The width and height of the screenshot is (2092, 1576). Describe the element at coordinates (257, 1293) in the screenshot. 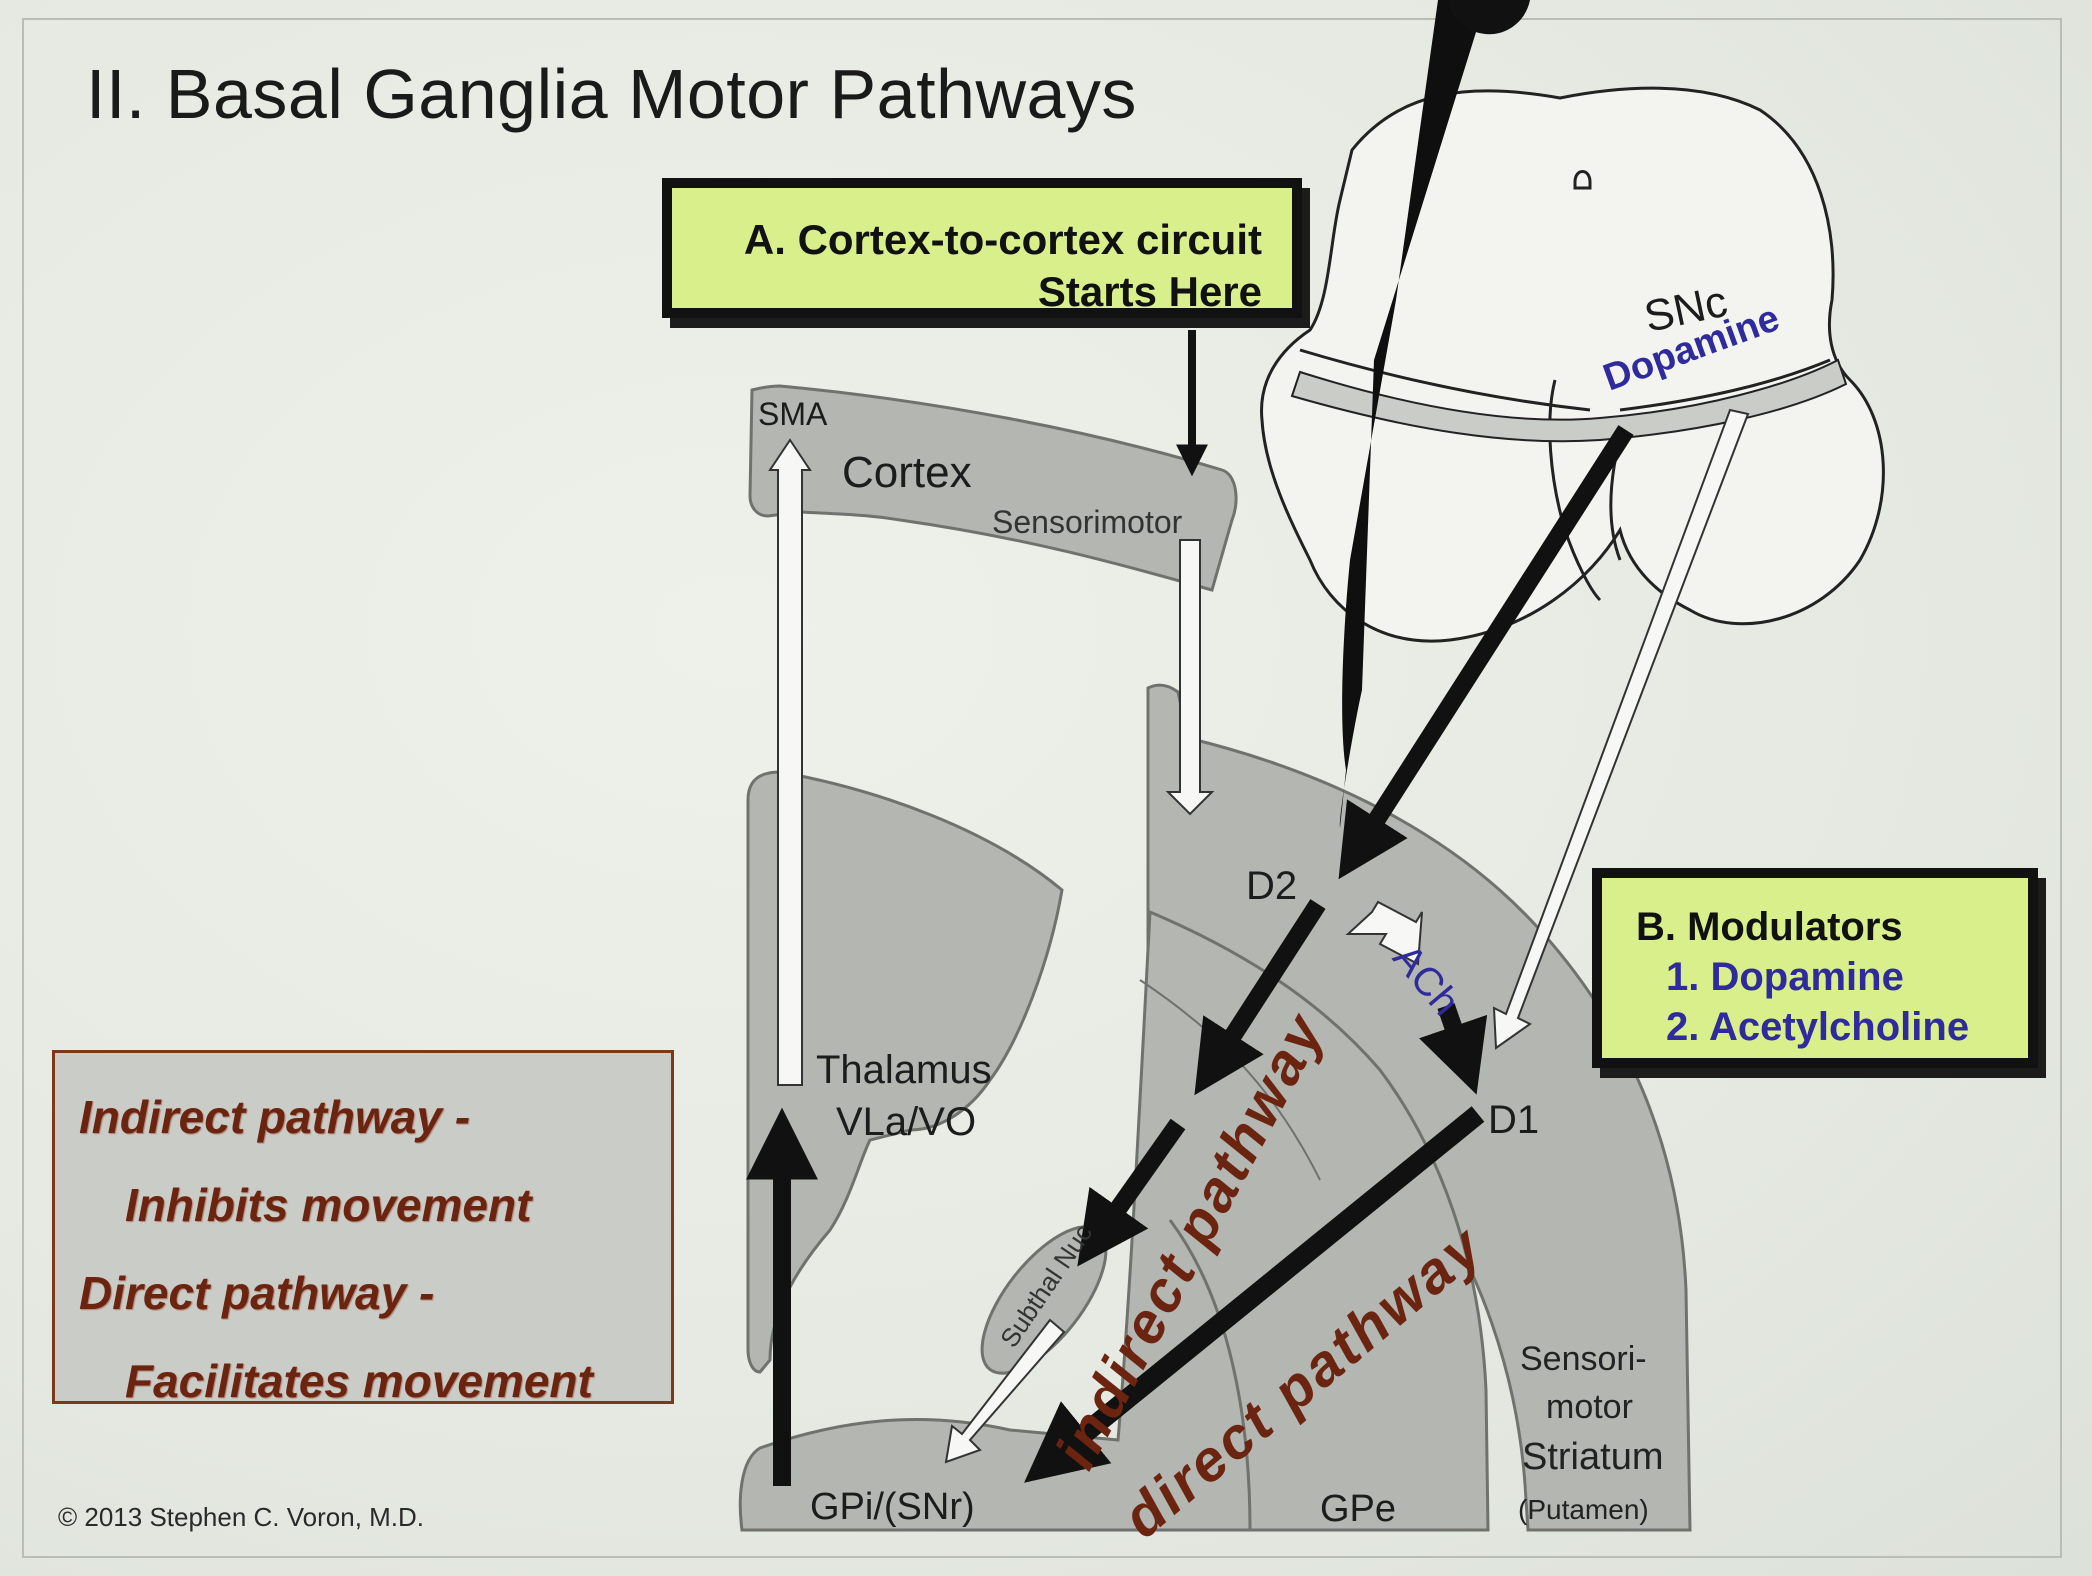

I see `legend-direct-heading: Direct pathway -` at that location.